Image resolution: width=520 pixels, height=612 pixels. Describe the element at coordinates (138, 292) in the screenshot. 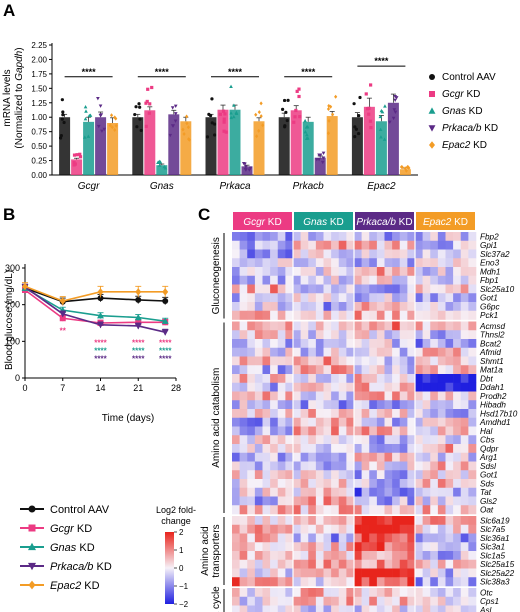

I see `panel-b-point-epac2` at that location.